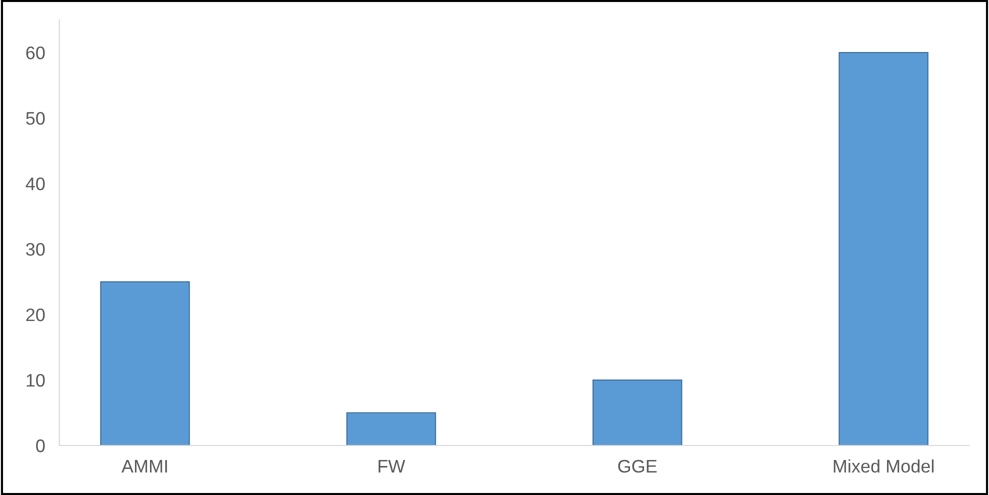  Describe the element at coordinates (637, 466) in the screenshot. I see `x-tick-label: GGE` at that location.